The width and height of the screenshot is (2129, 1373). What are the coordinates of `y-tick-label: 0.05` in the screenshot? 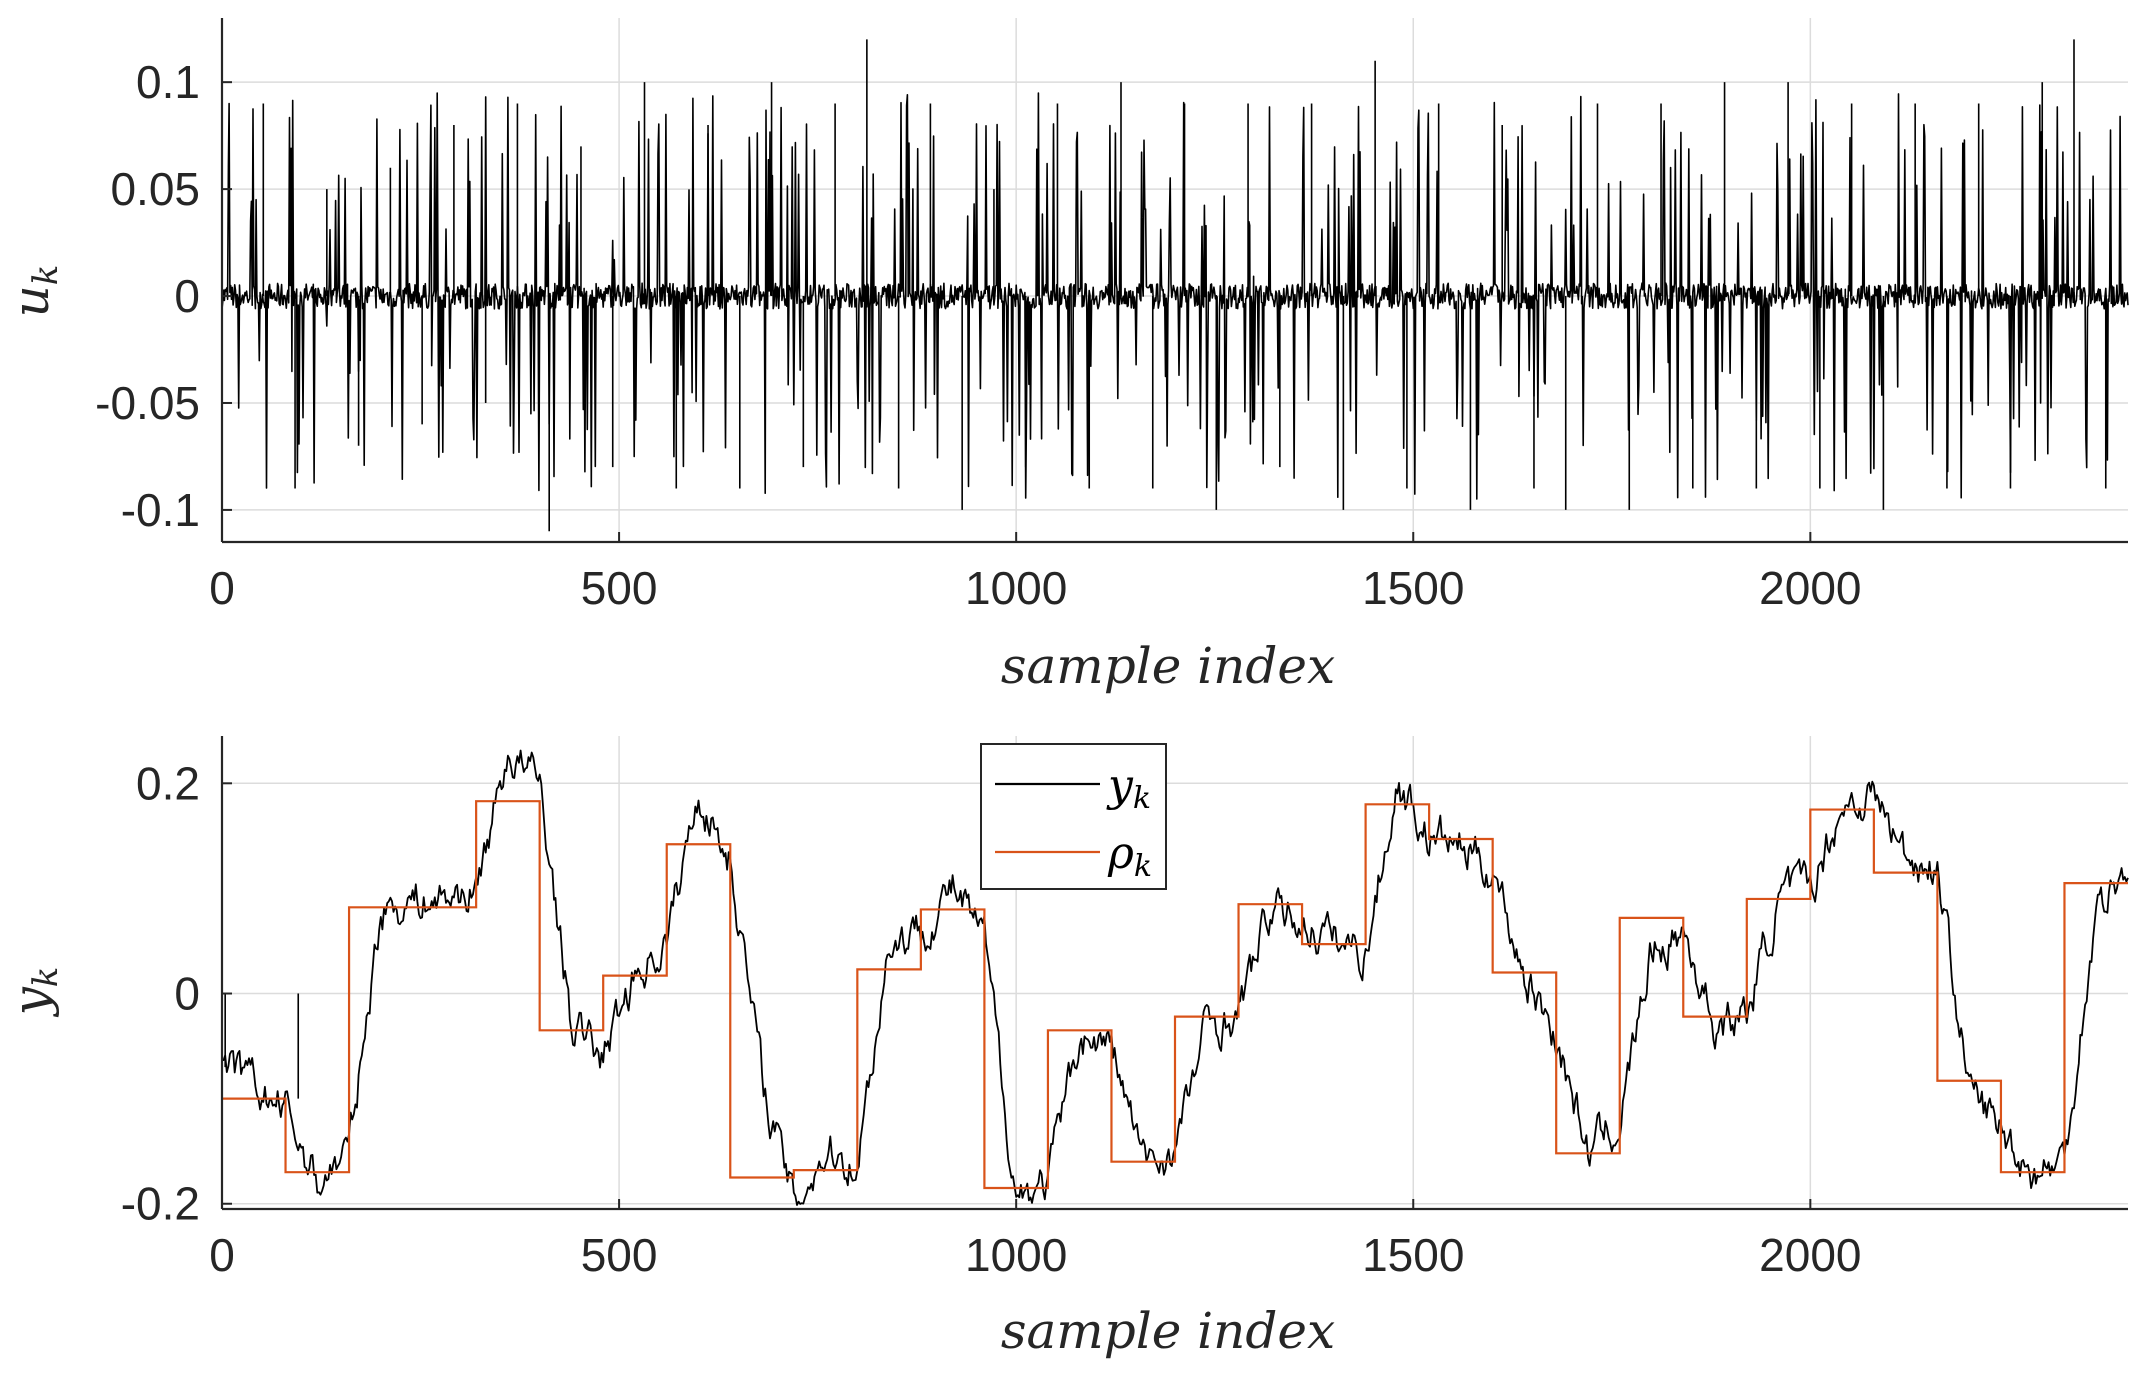 It's located at (155, 189).